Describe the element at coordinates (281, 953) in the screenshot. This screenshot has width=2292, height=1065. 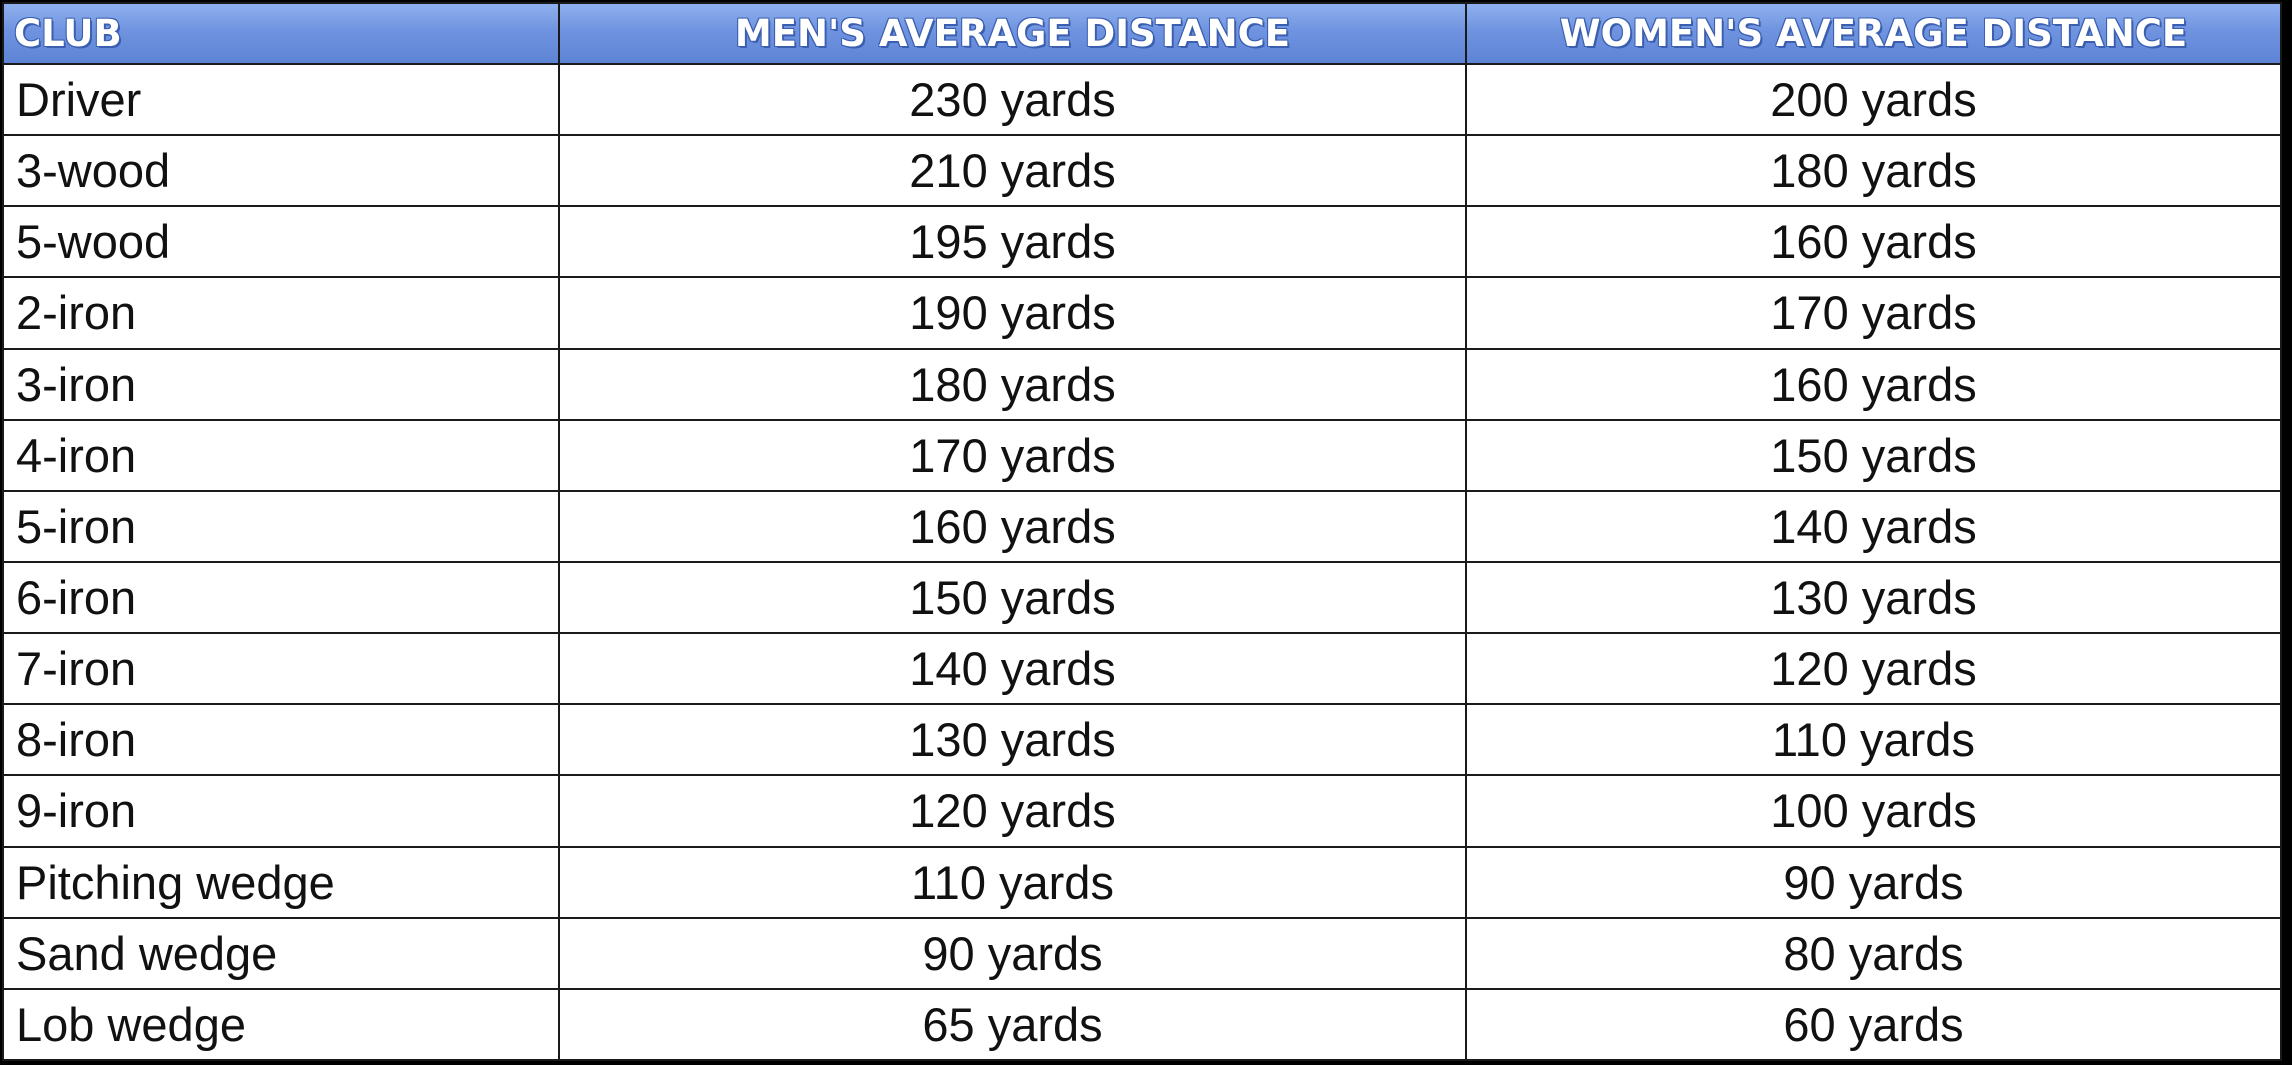
I see `club-cell: Sand wedge` at that location.